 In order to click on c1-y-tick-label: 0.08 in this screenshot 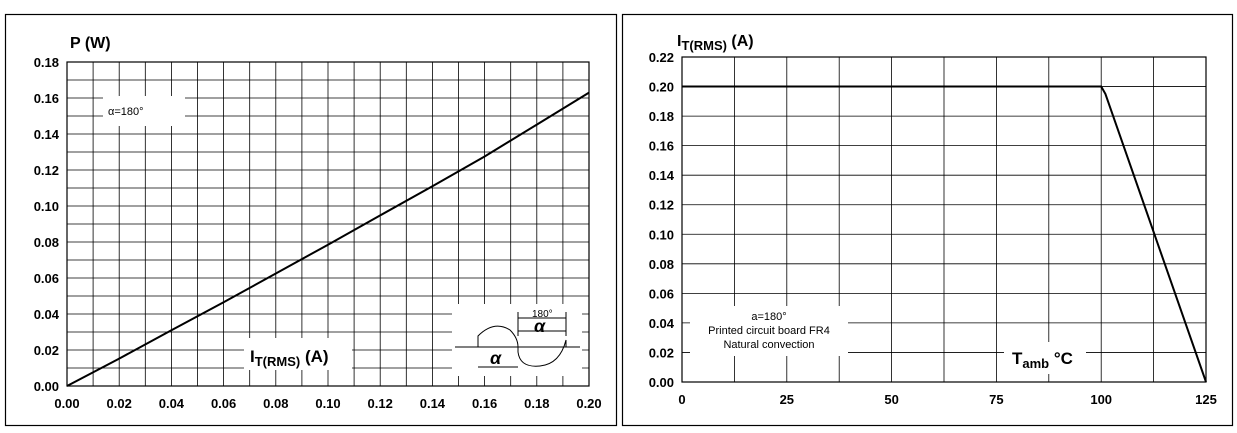, I will do `click(46, 242)`.